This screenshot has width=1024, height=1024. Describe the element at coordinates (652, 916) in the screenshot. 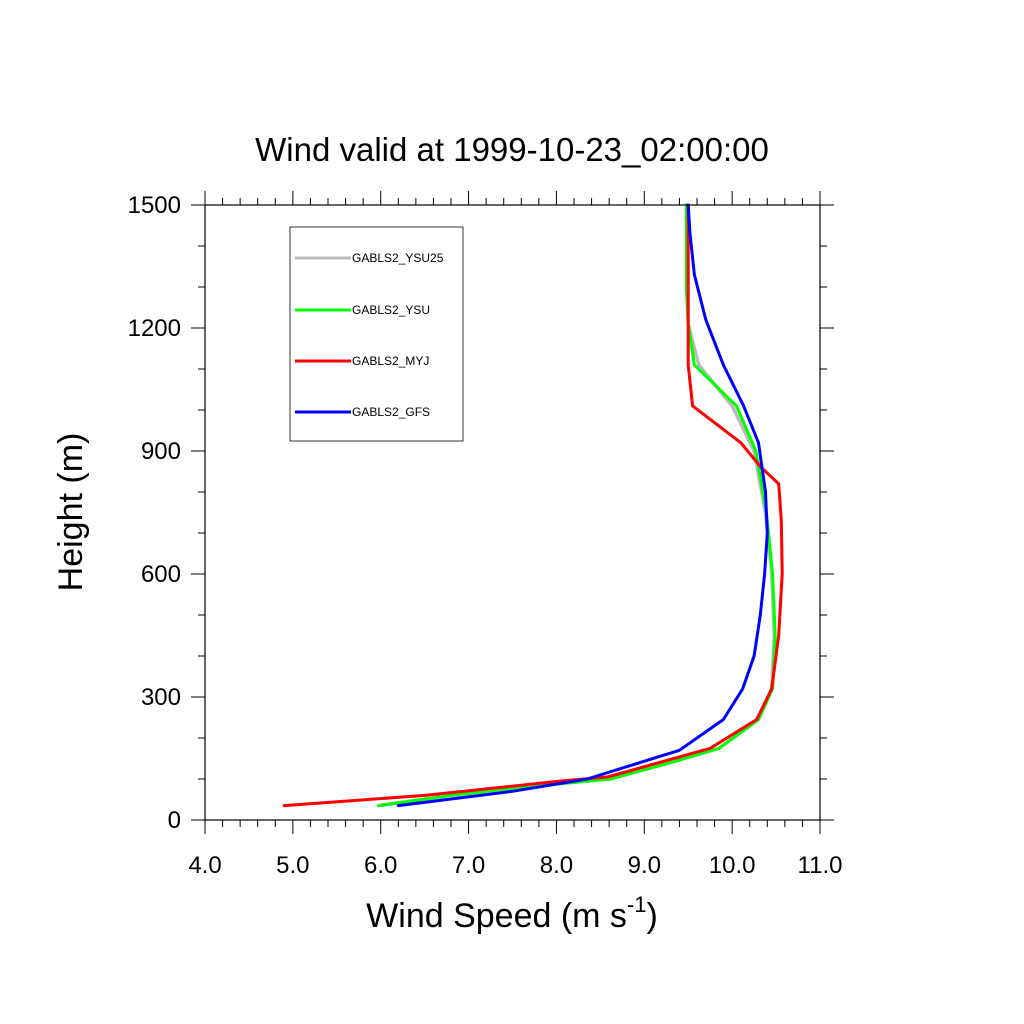

I see `x-axis-label-suffix: )` at that location.